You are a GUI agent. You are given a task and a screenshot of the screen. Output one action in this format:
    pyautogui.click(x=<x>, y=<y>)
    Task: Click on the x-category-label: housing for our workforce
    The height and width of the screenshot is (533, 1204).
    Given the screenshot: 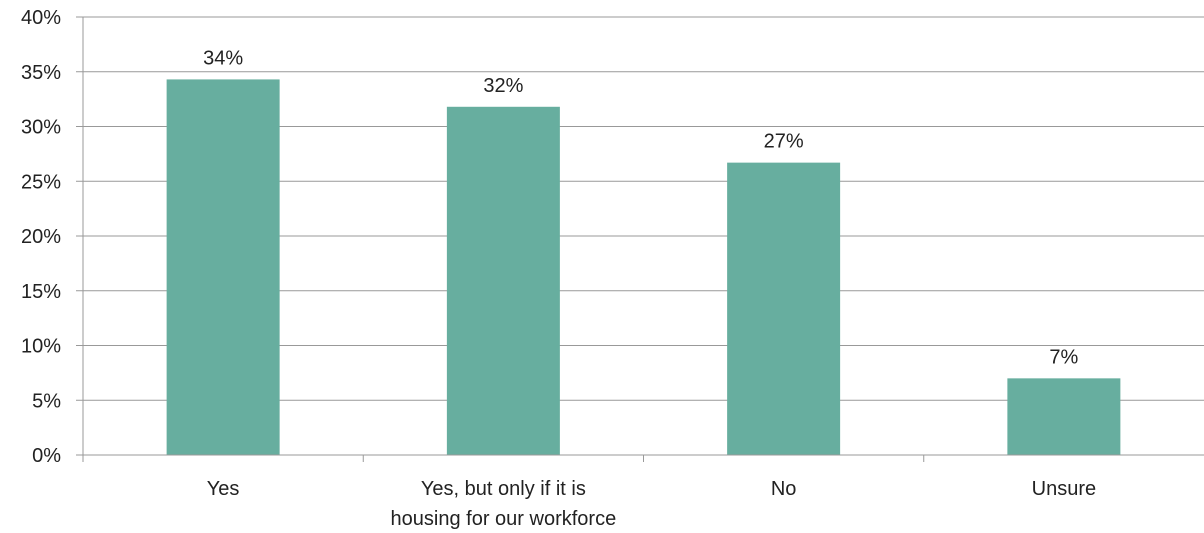 What is the action you would take?
    pyautogui.click(x=504, y=519)
    